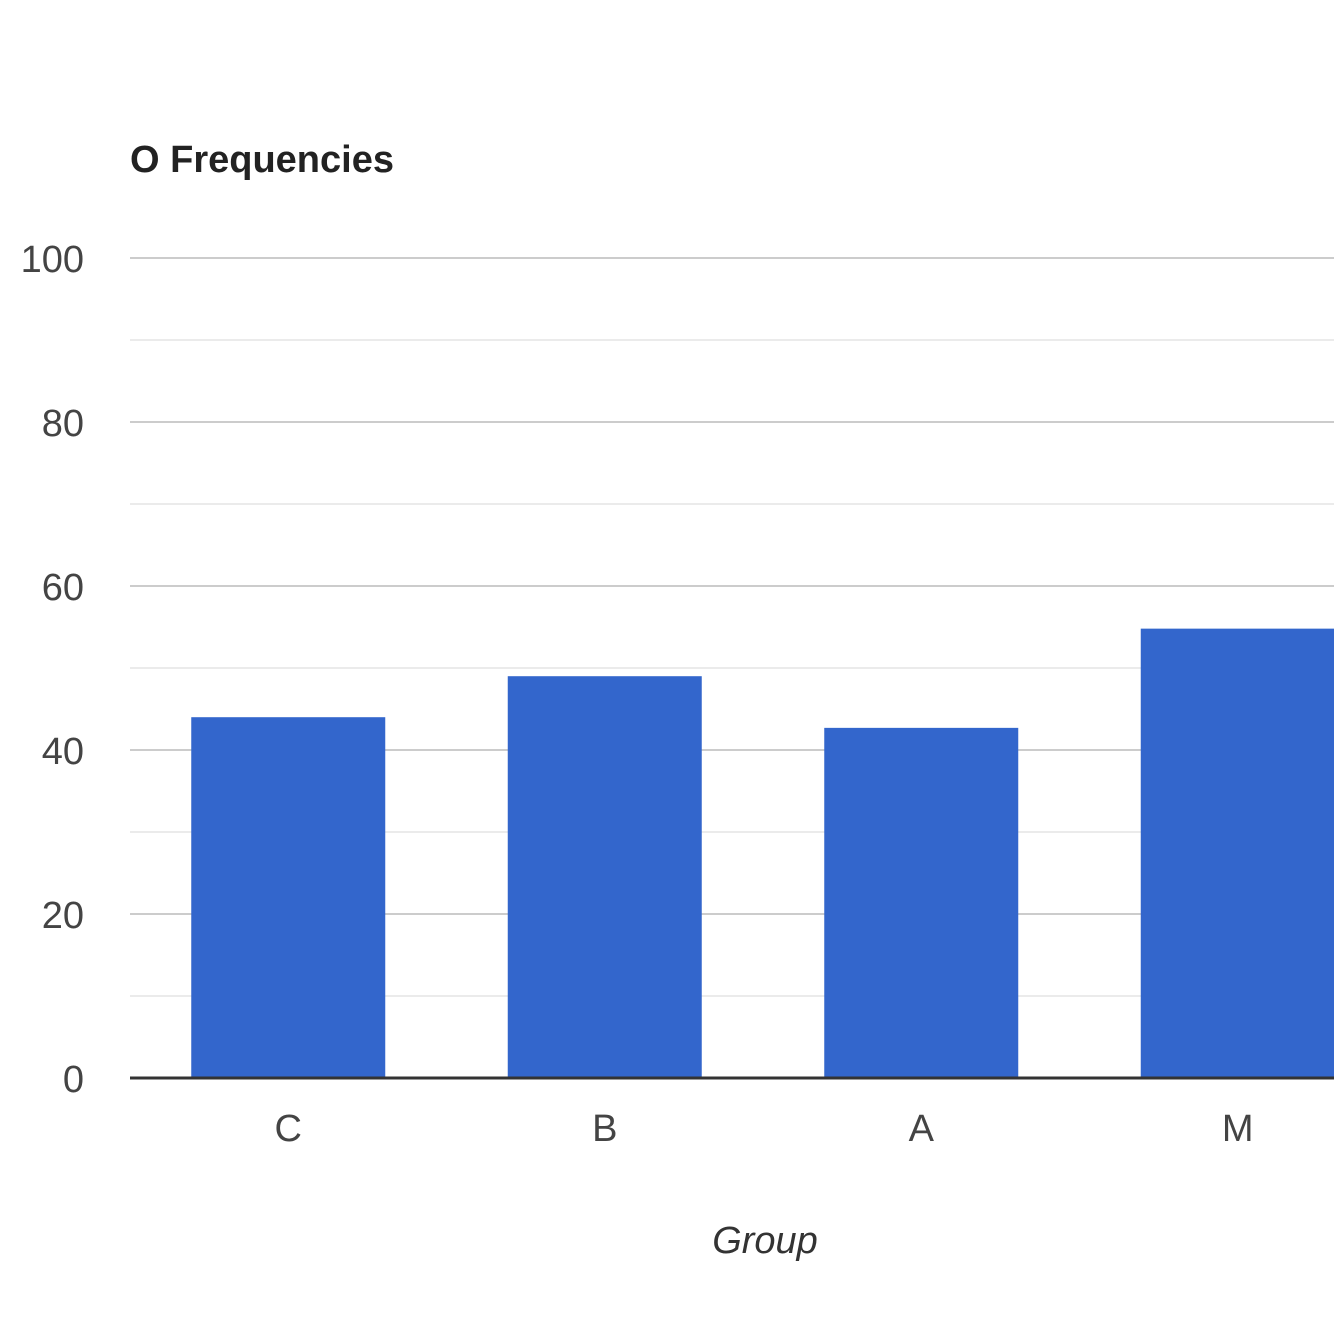  Describe the element at coordinates (765, 1241) in the screenshot. I see `x-axis-title: Group` at that location.